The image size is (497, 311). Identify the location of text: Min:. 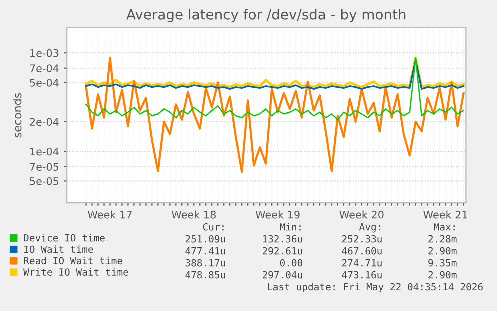
(290, 227).